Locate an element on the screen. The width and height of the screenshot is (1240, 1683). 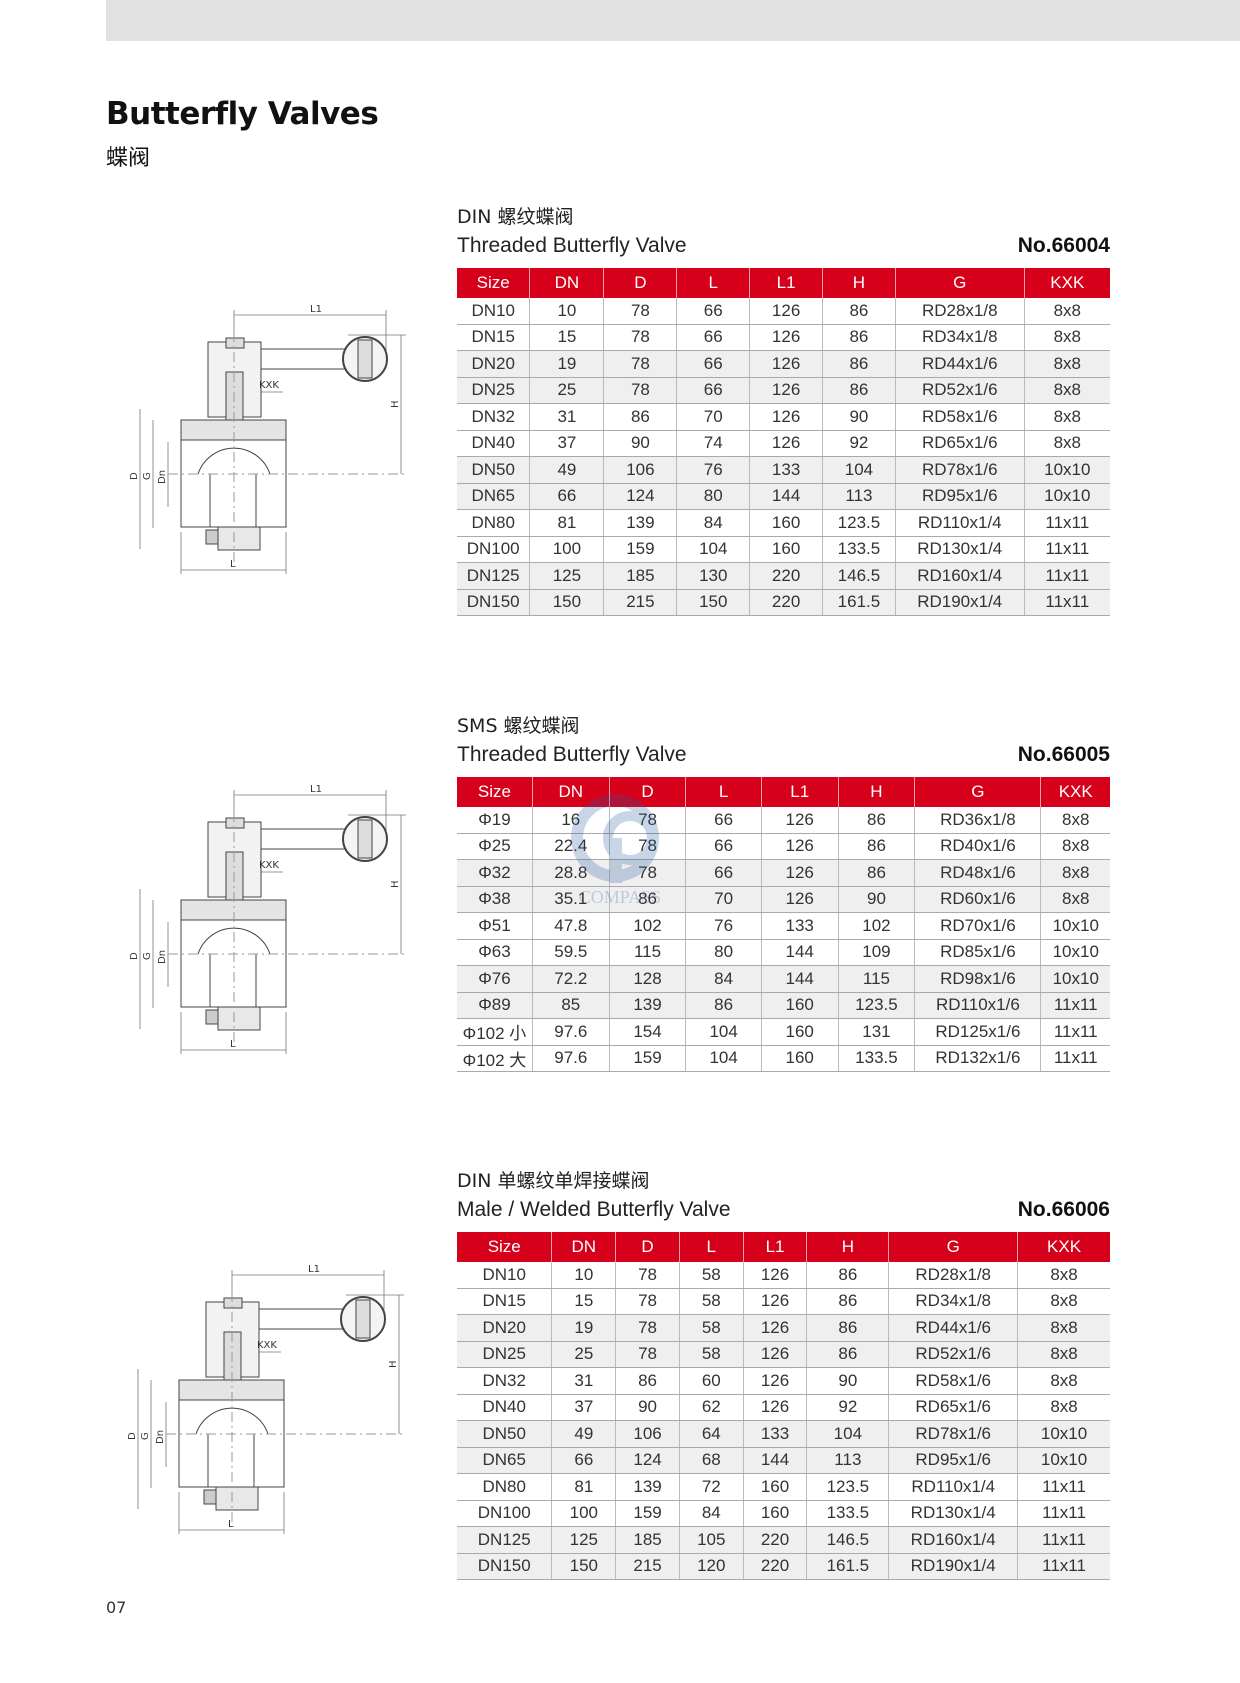
label-kxk: KXK is located at coordinates (269, 385).